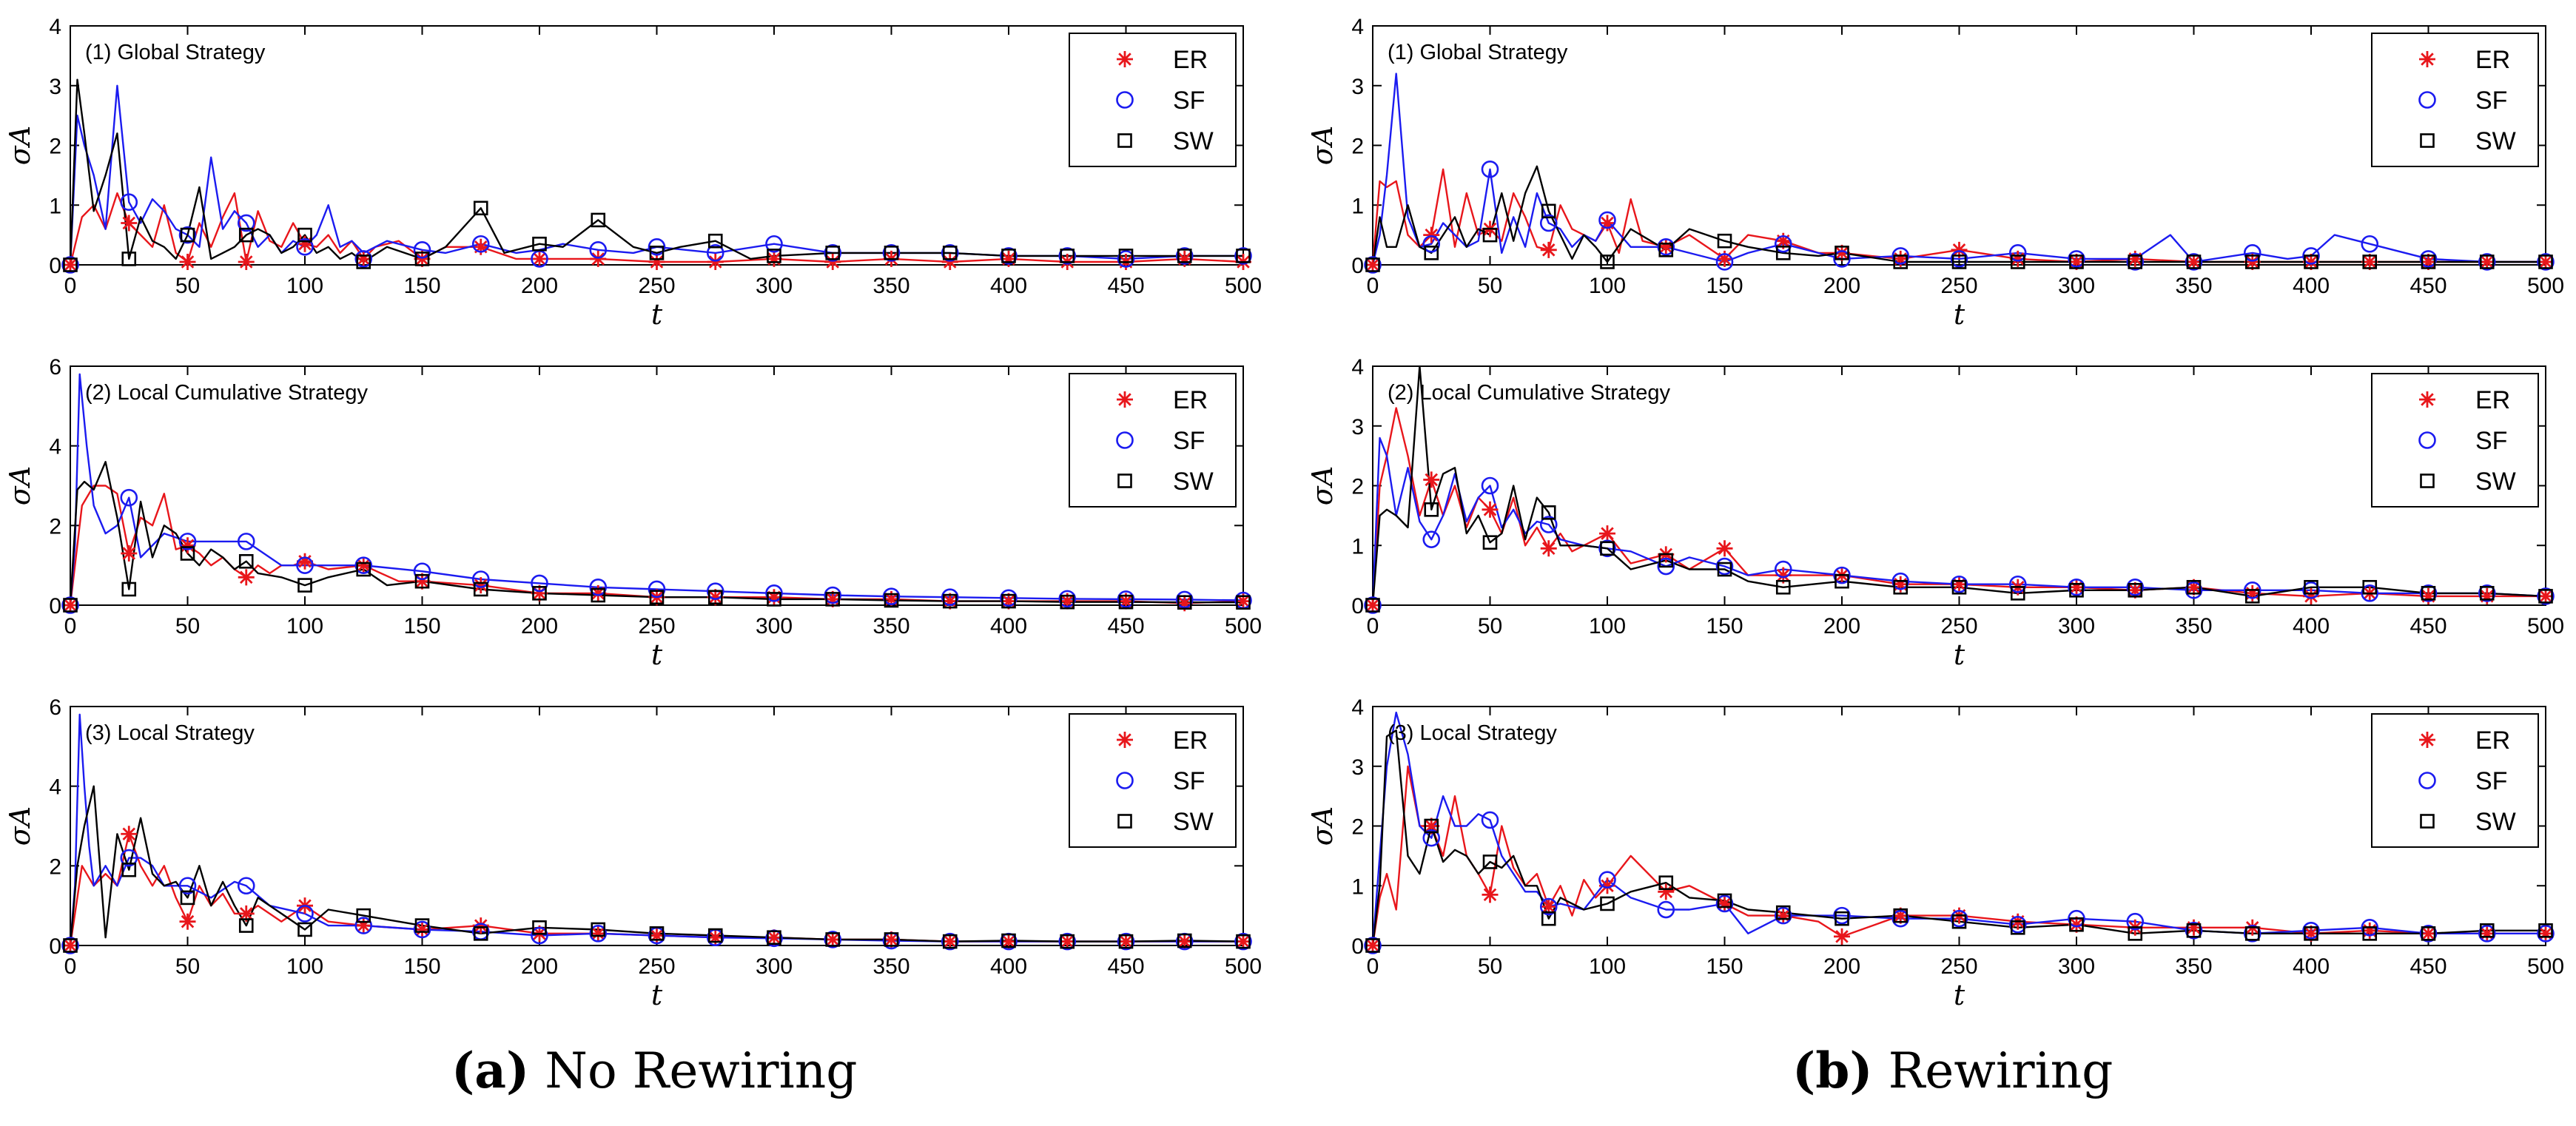 Image resolution: width=2576 pixels, height=1126 pixels. I want to click on panel-b-2-ytick-label: 0, so click(1357, 606).